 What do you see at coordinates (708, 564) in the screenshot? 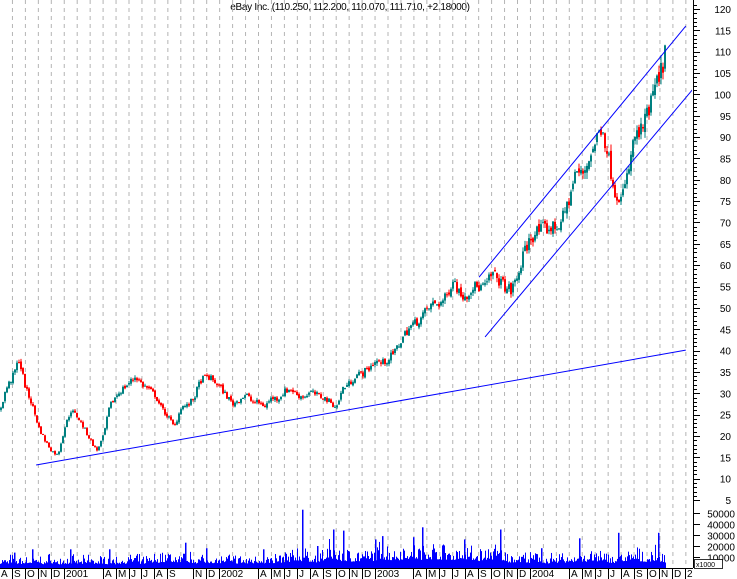
I see `volume-unit-box` at bounding box center [708, 564].